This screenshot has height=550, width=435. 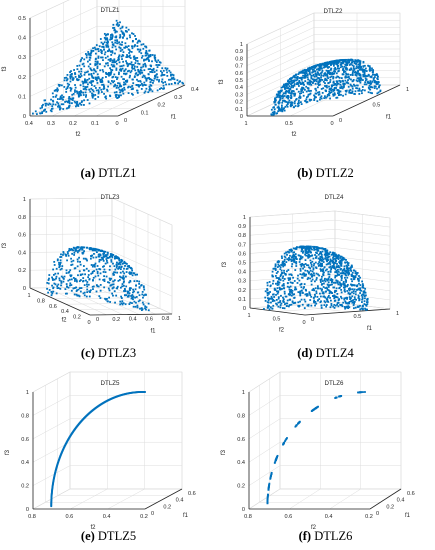 I want to click on back-wall-right, so click(x=340, y=430).